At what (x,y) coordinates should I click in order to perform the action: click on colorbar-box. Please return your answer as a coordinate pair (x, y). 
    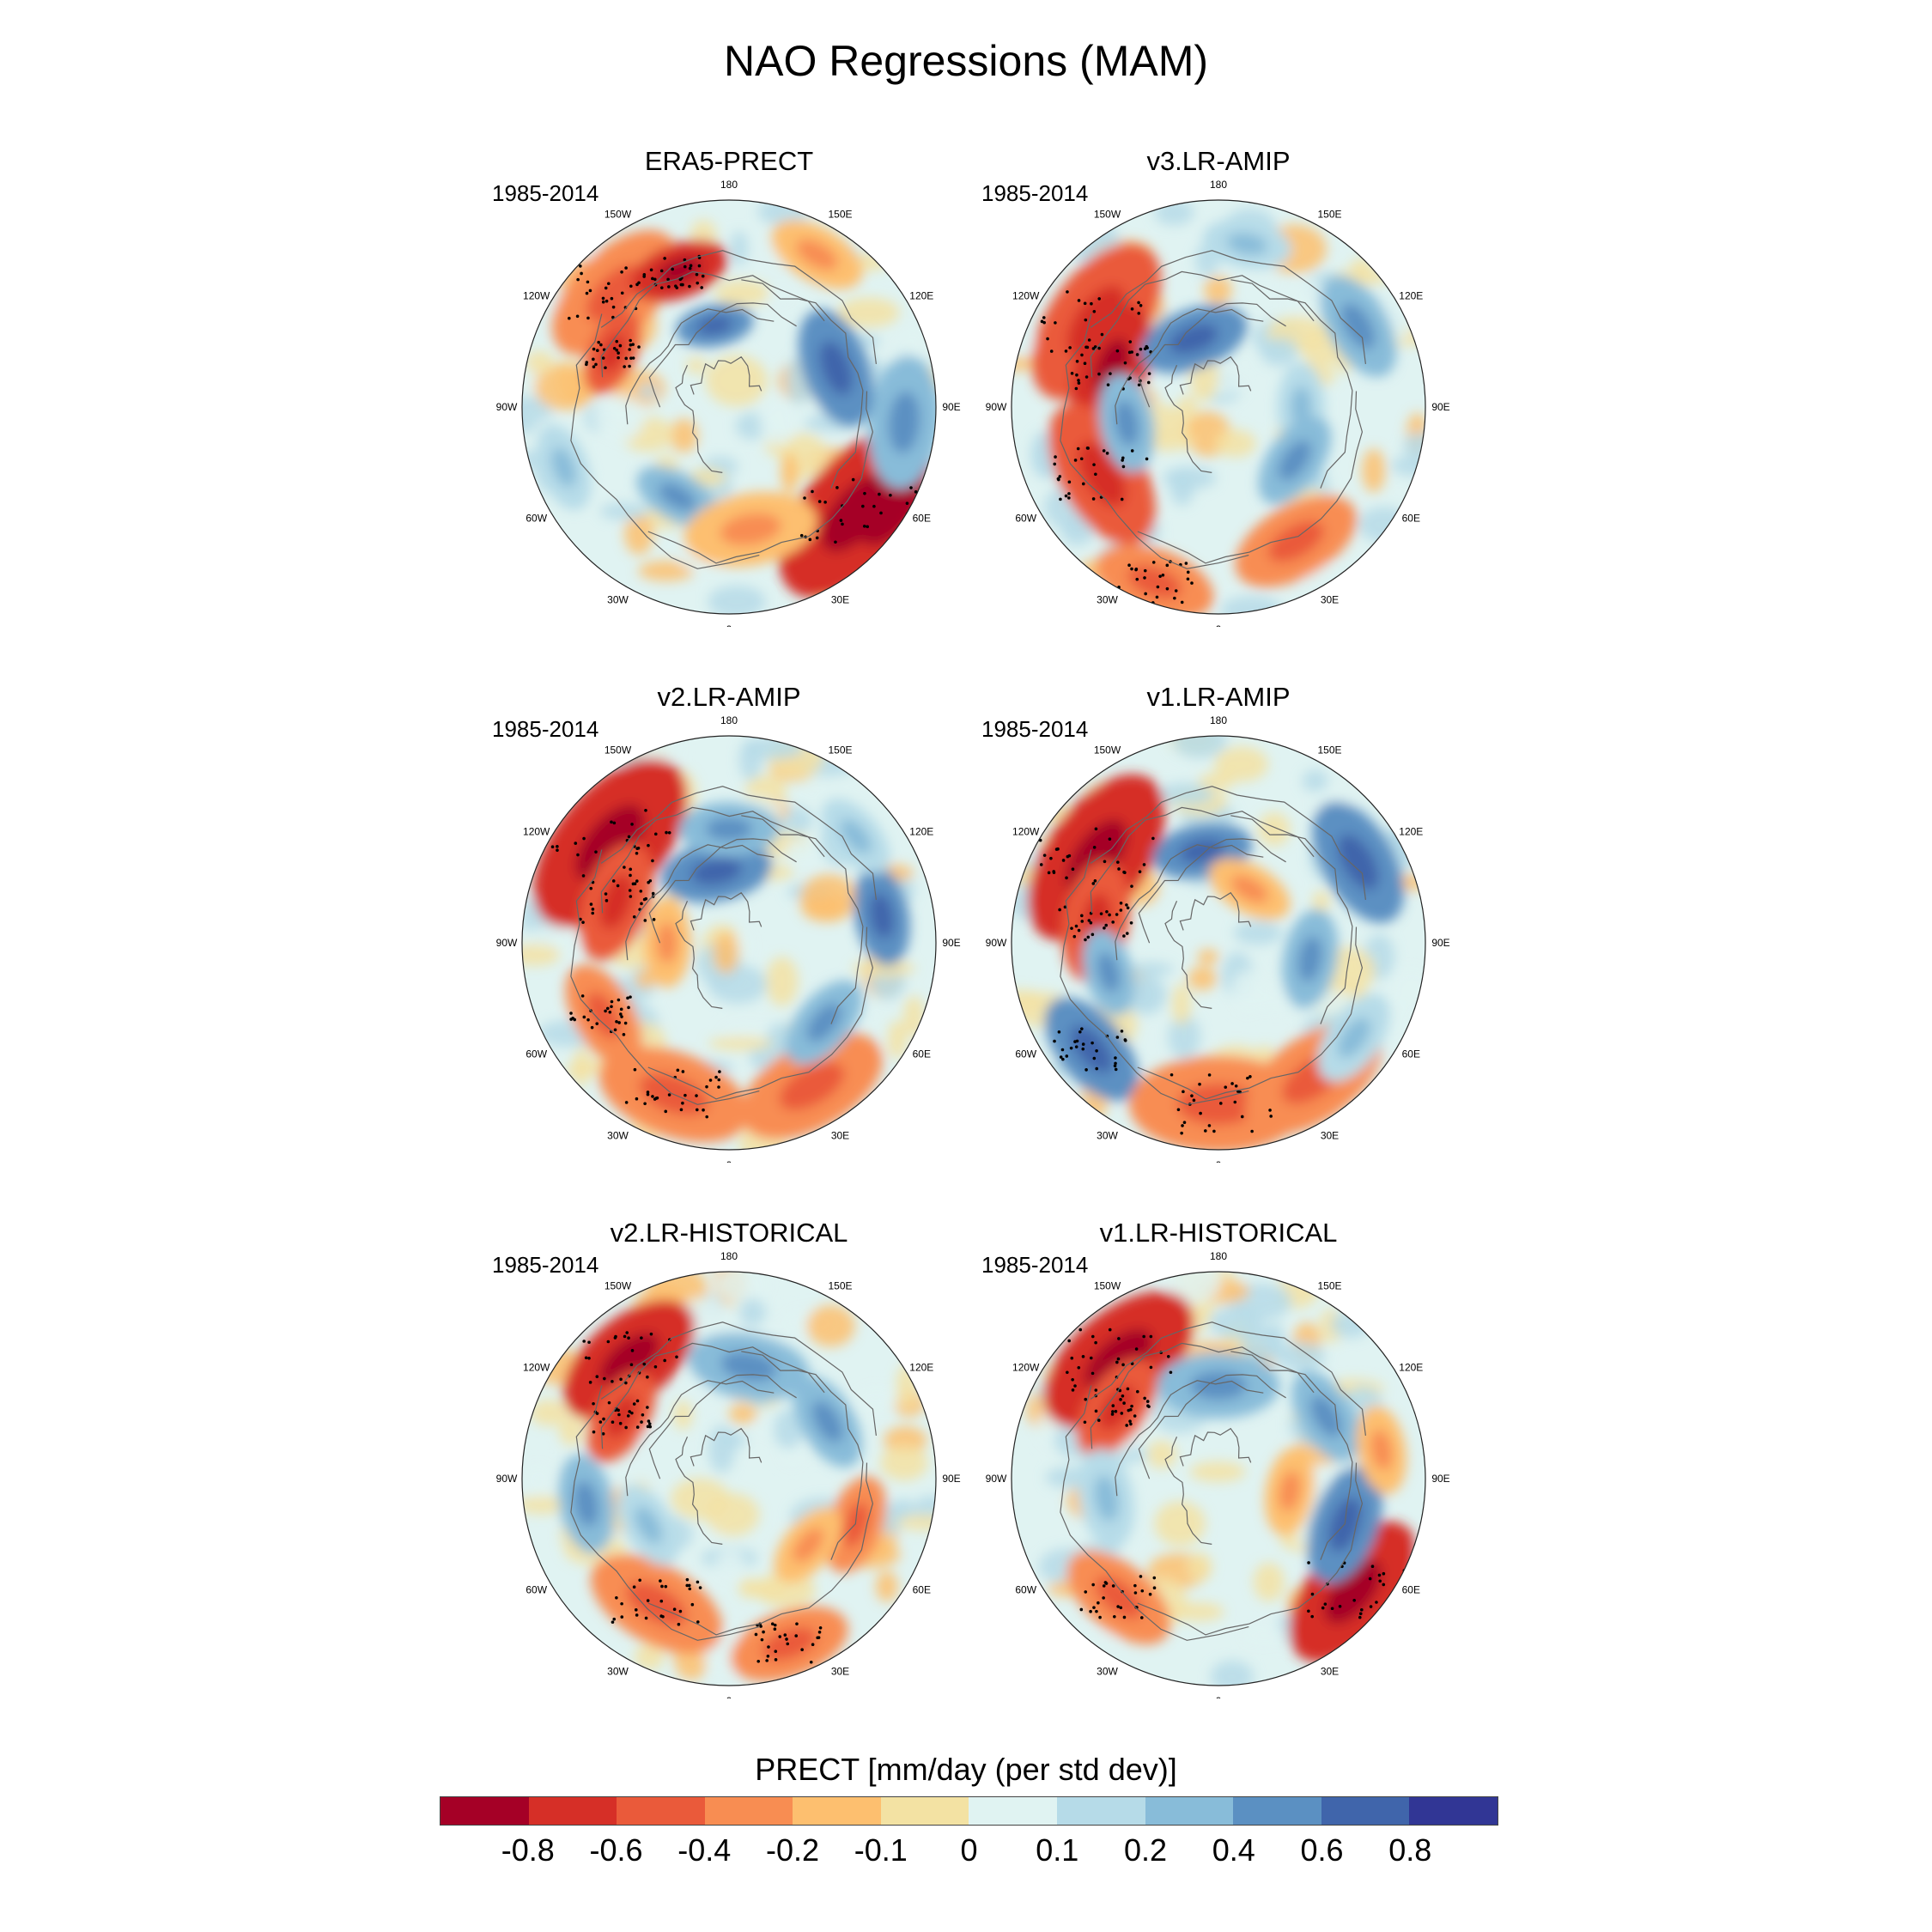
    Looking at the image, I should click on (1189, 1811).